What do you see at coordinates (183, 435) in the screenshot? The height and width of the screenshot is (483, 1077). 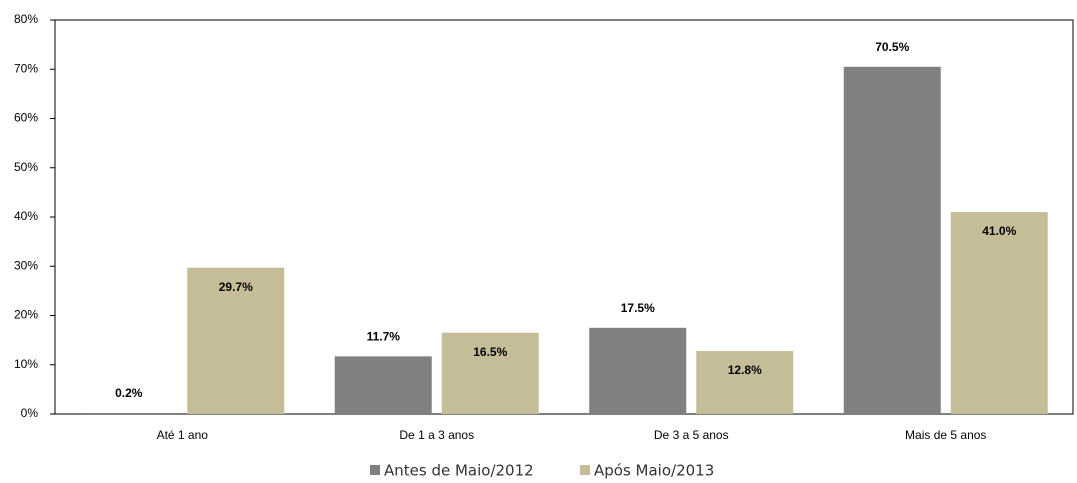 I see `x-tick-label: Até 1 ano` at bounding box center [183, 435].